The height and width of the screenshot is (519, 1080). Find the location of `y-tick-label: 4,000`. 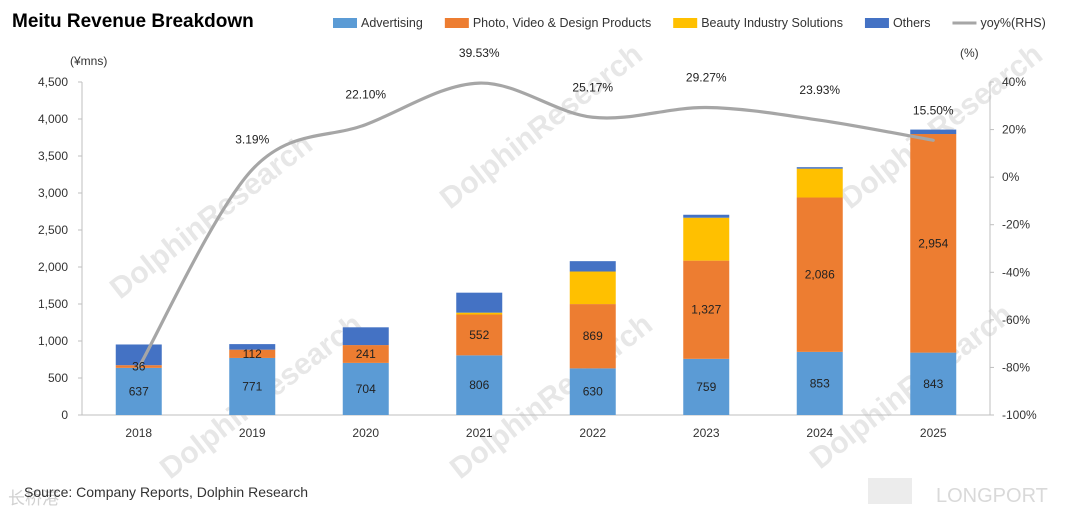

y-tick-label: 4,000 is located at coordinates (53, 119).